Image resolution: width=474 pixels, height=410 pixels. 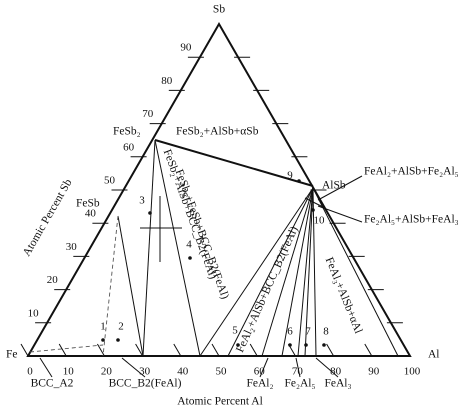 I want to click on phase-label: Fe₂Al₅, so click(x=299, y=384).